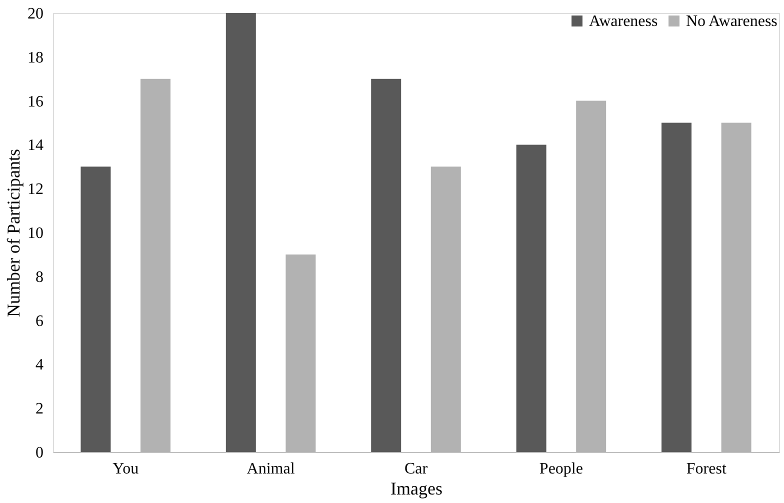 The image size is (784, 503). Describe the element at coordinates (36, 233) in the screenshot. I see `y-tick-label: 10` at that location.